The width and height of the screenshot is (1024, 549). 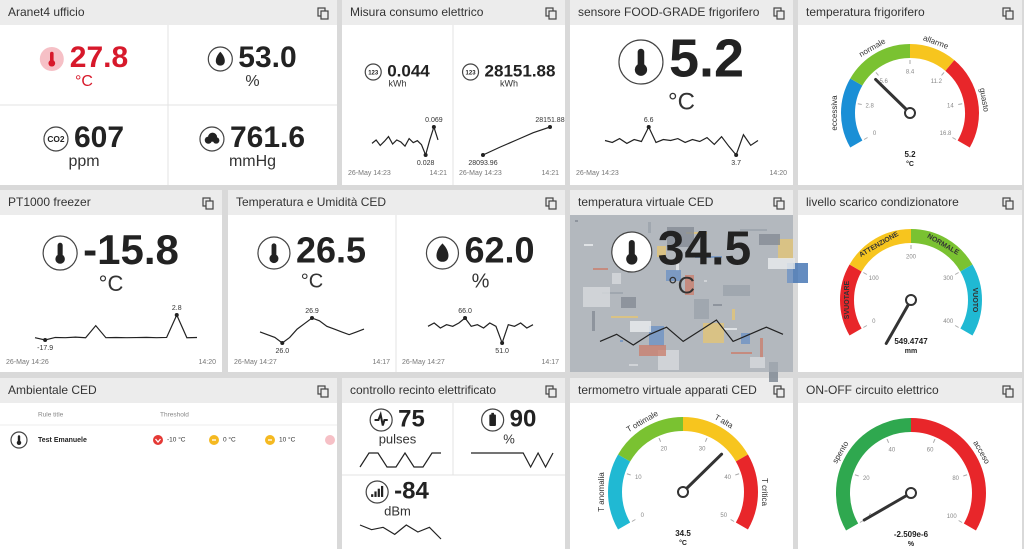 I want to click on threshold-badge, so click(x=158, y=440).